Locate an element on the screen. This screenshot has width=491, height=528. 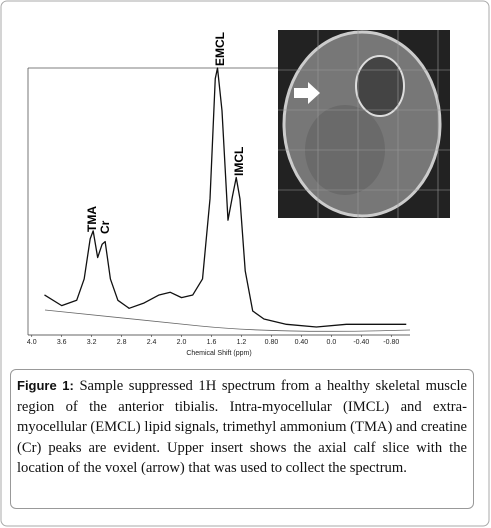
x-tick-label: -0.80 is located at coordinates (391, 342).